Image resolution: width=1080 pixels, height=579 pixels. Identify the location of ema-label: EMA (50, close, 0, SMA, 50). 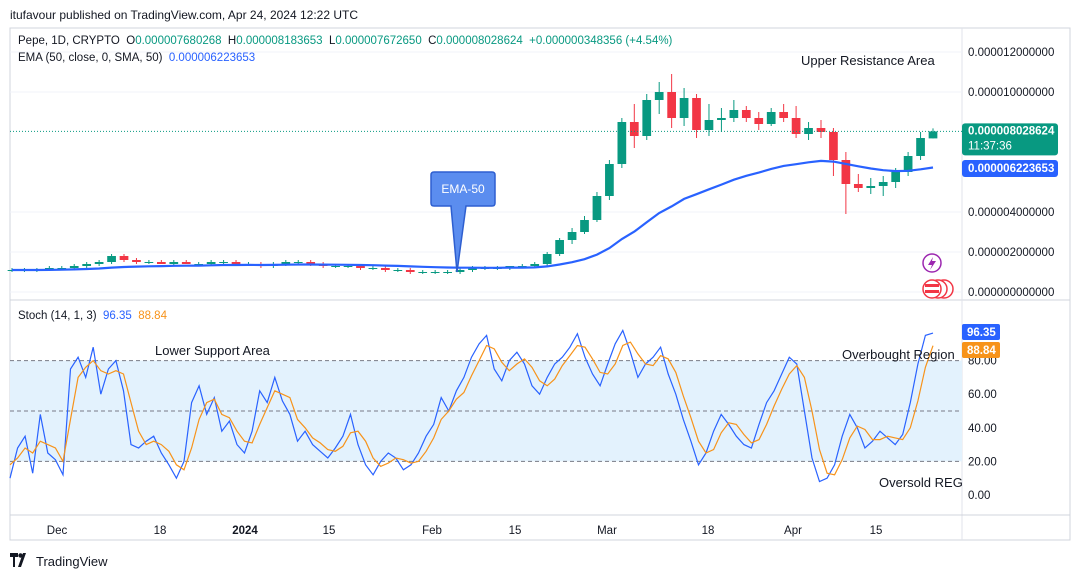
(90, 58).